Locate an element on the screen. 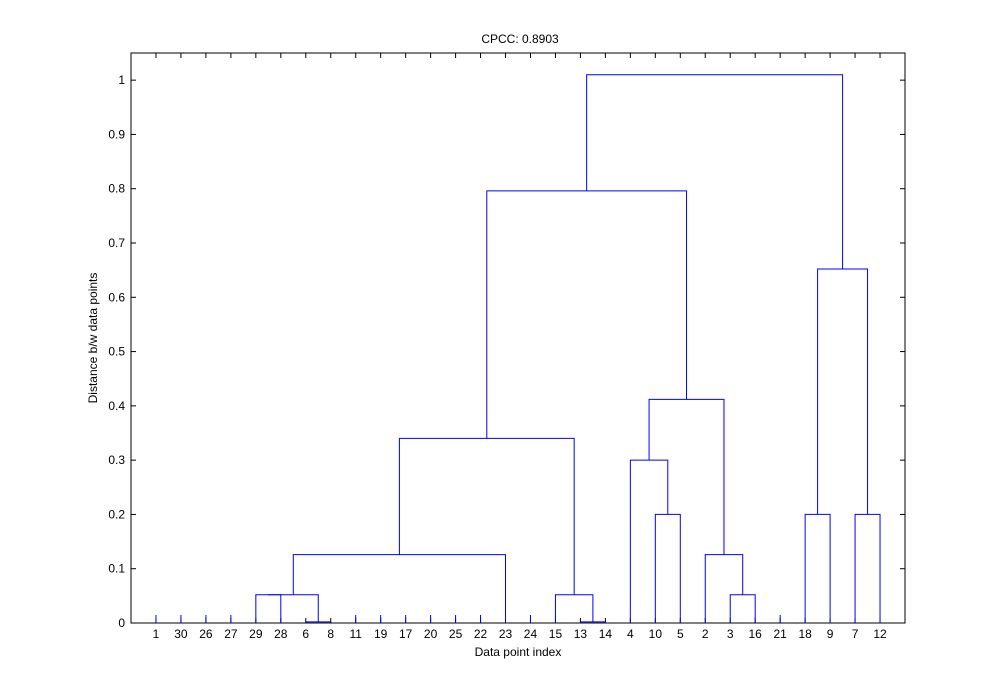 The height and width of the screenshot is (700, 1000). x-tick-label: 7 is located at coordinates (855, 634).